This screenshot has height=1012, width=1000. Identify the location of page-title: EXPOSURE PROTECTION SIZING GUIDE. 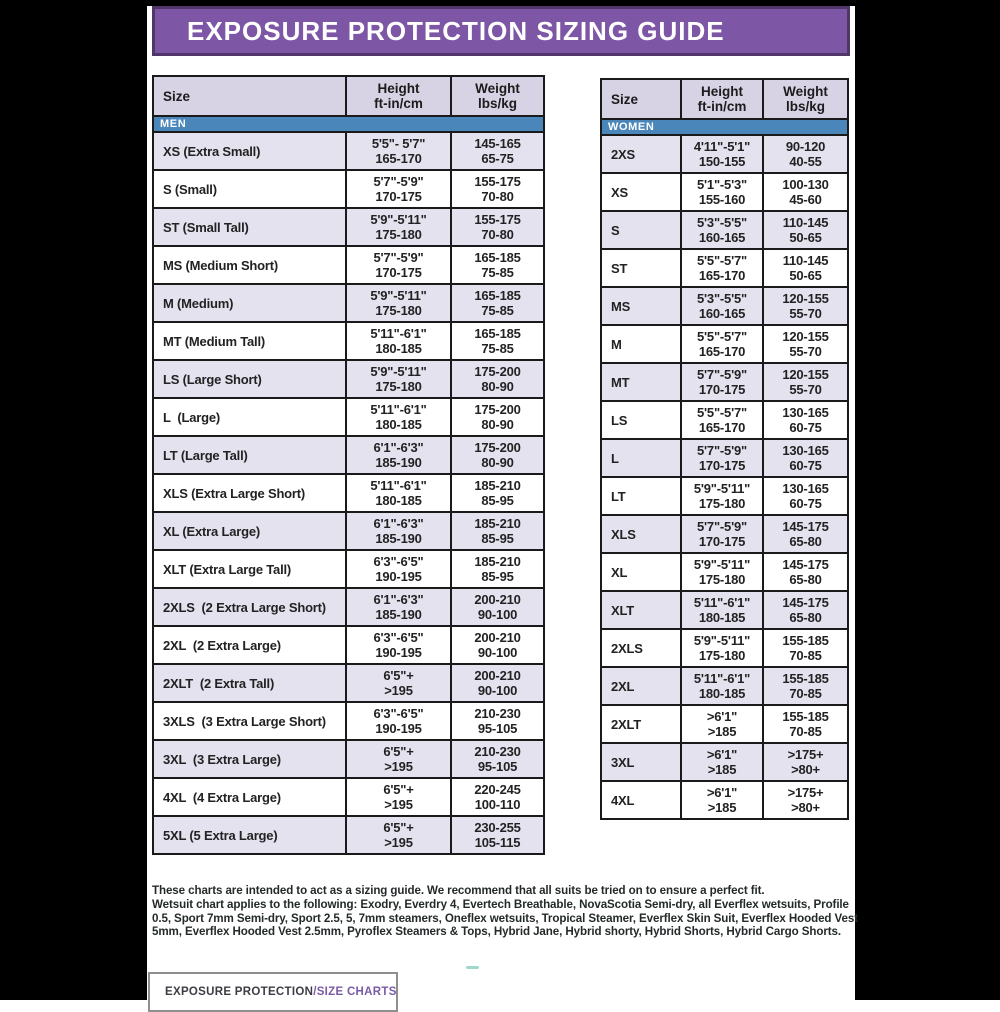
(456, 30).